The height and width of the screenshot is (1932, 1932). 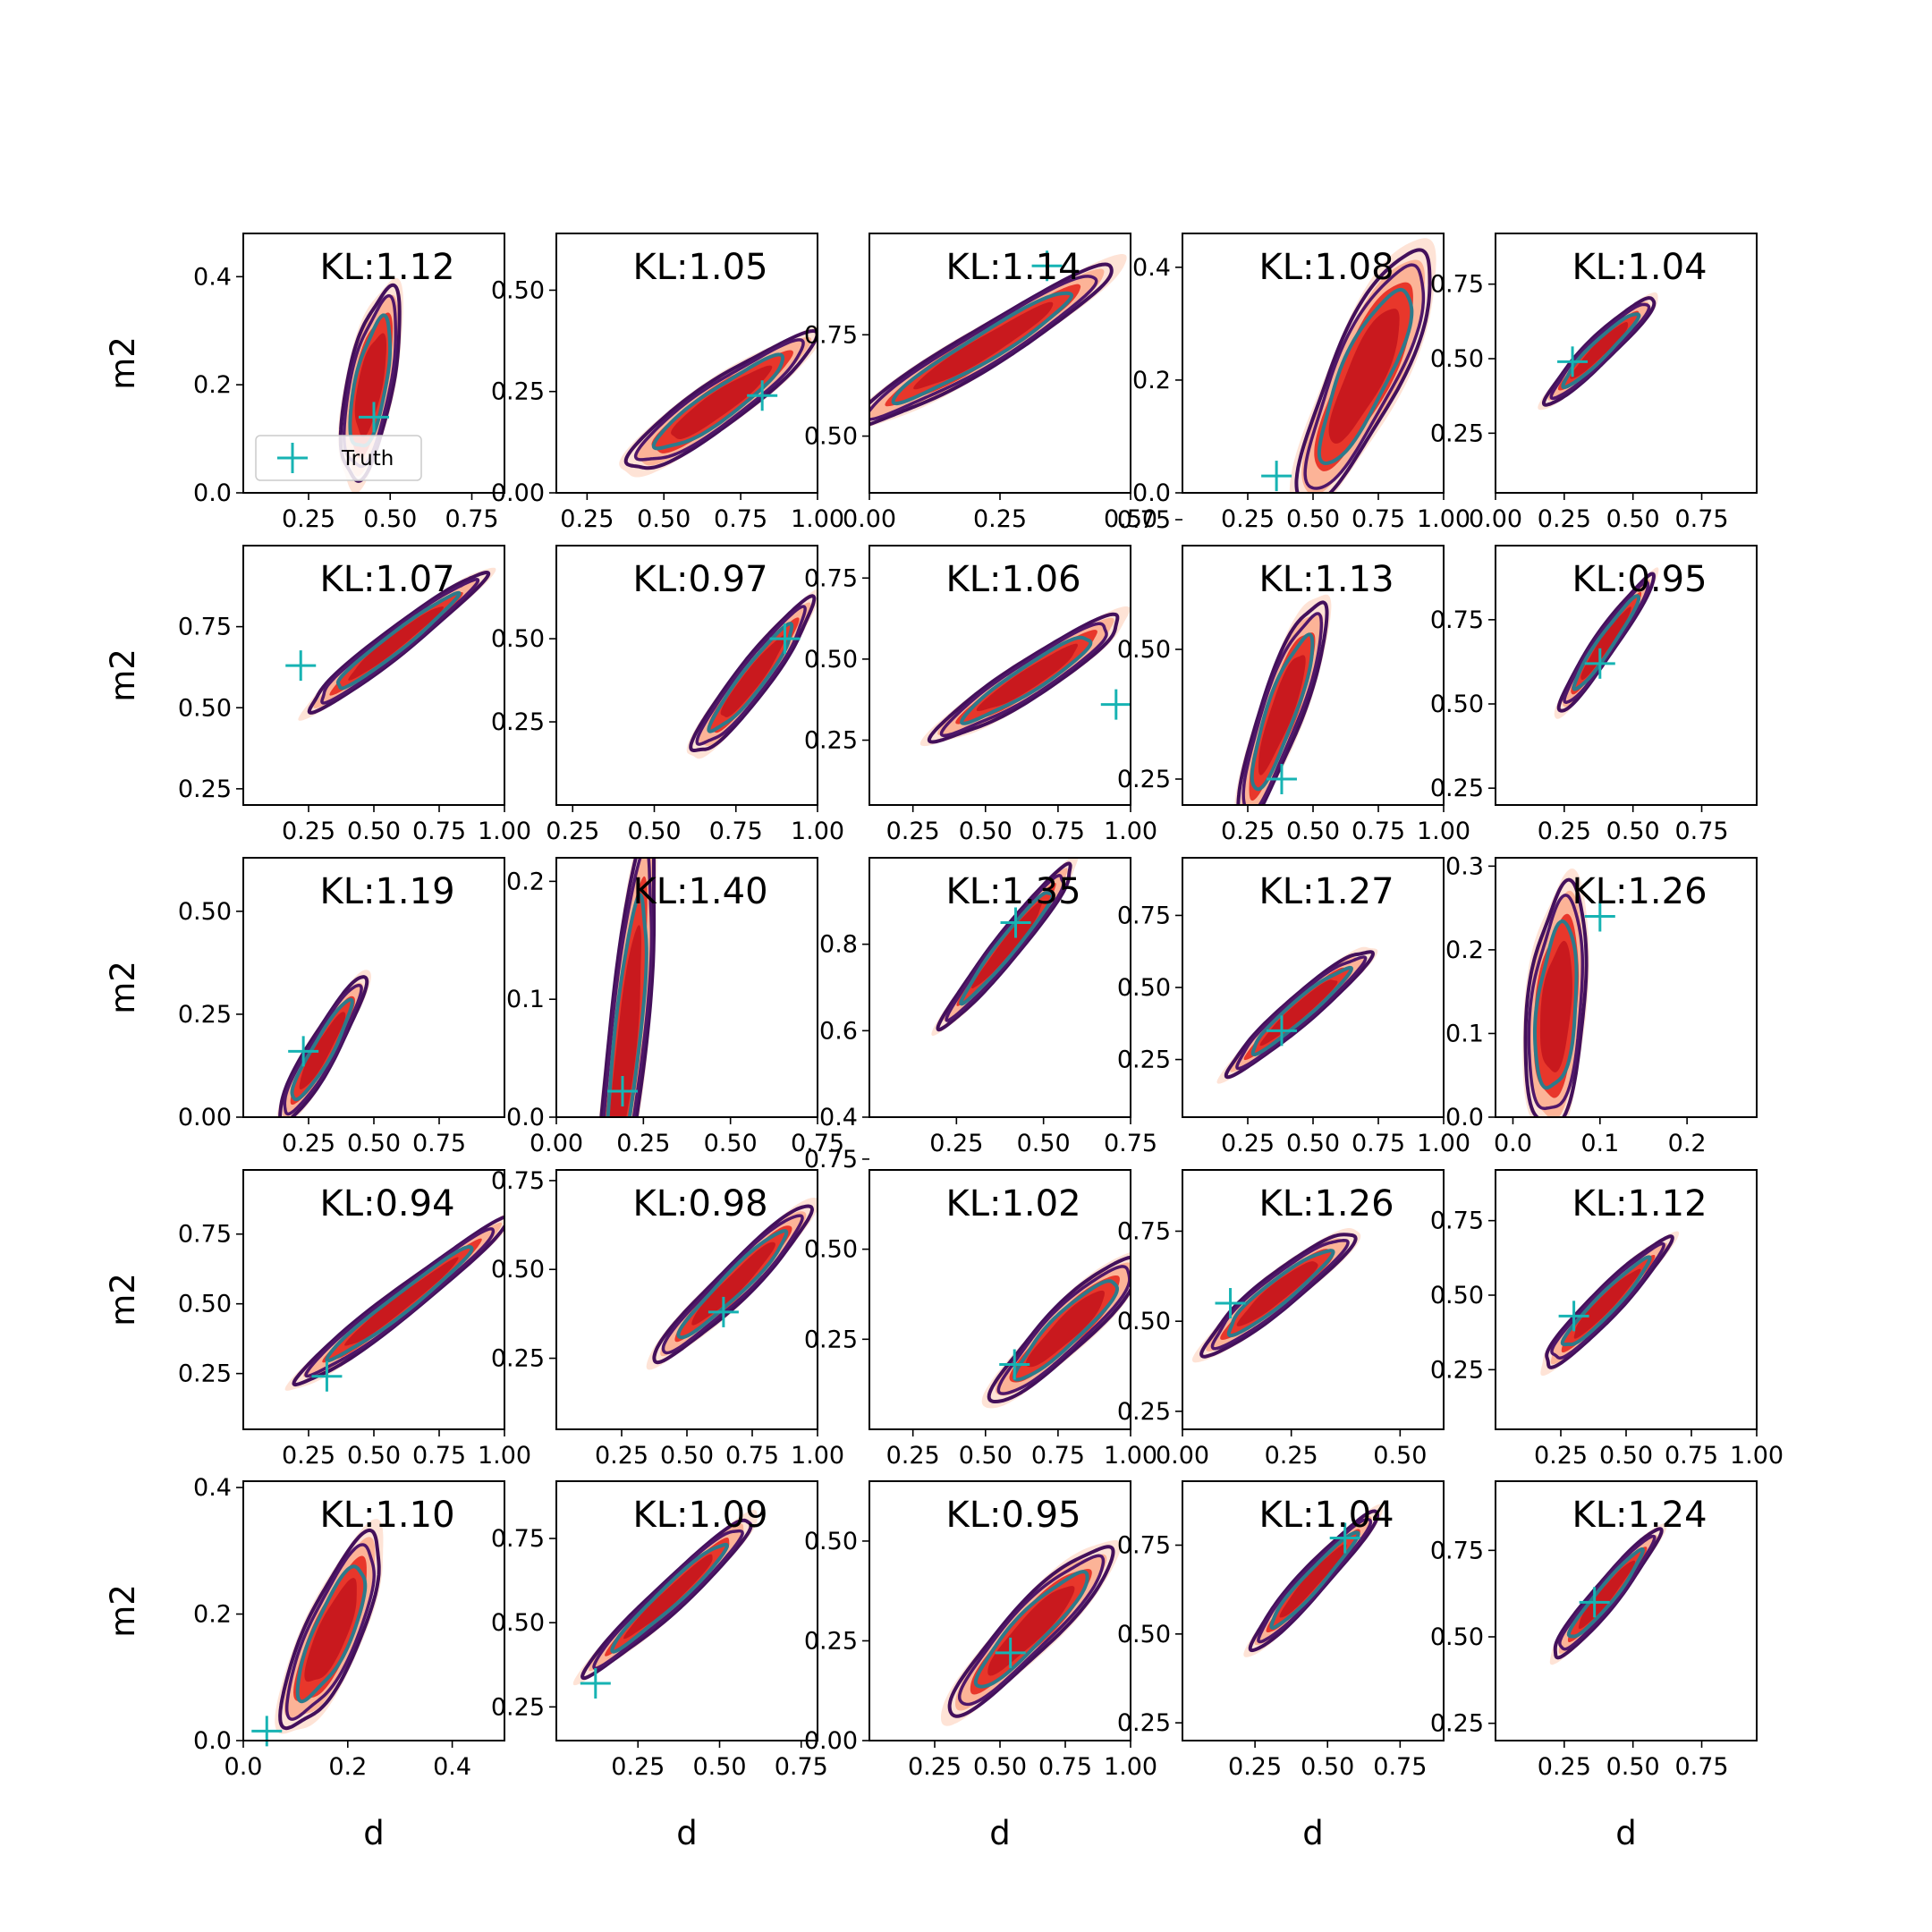 What do you see at coordinates (699, 579) in the screenshot?
I see `kl-annotation: KL:0.97` at bounding box center [699, 579].